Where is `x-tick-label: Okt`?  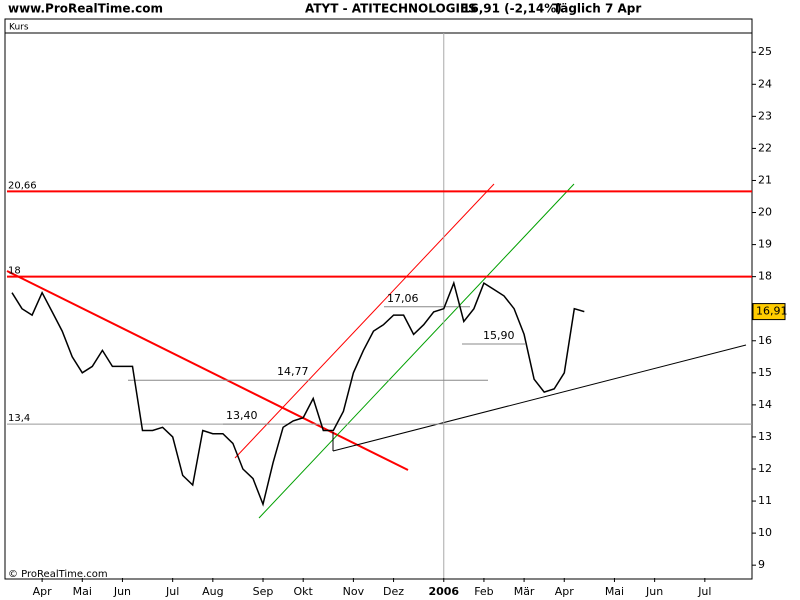 x-tick-label: Okt is located at coordinates (304, 591).